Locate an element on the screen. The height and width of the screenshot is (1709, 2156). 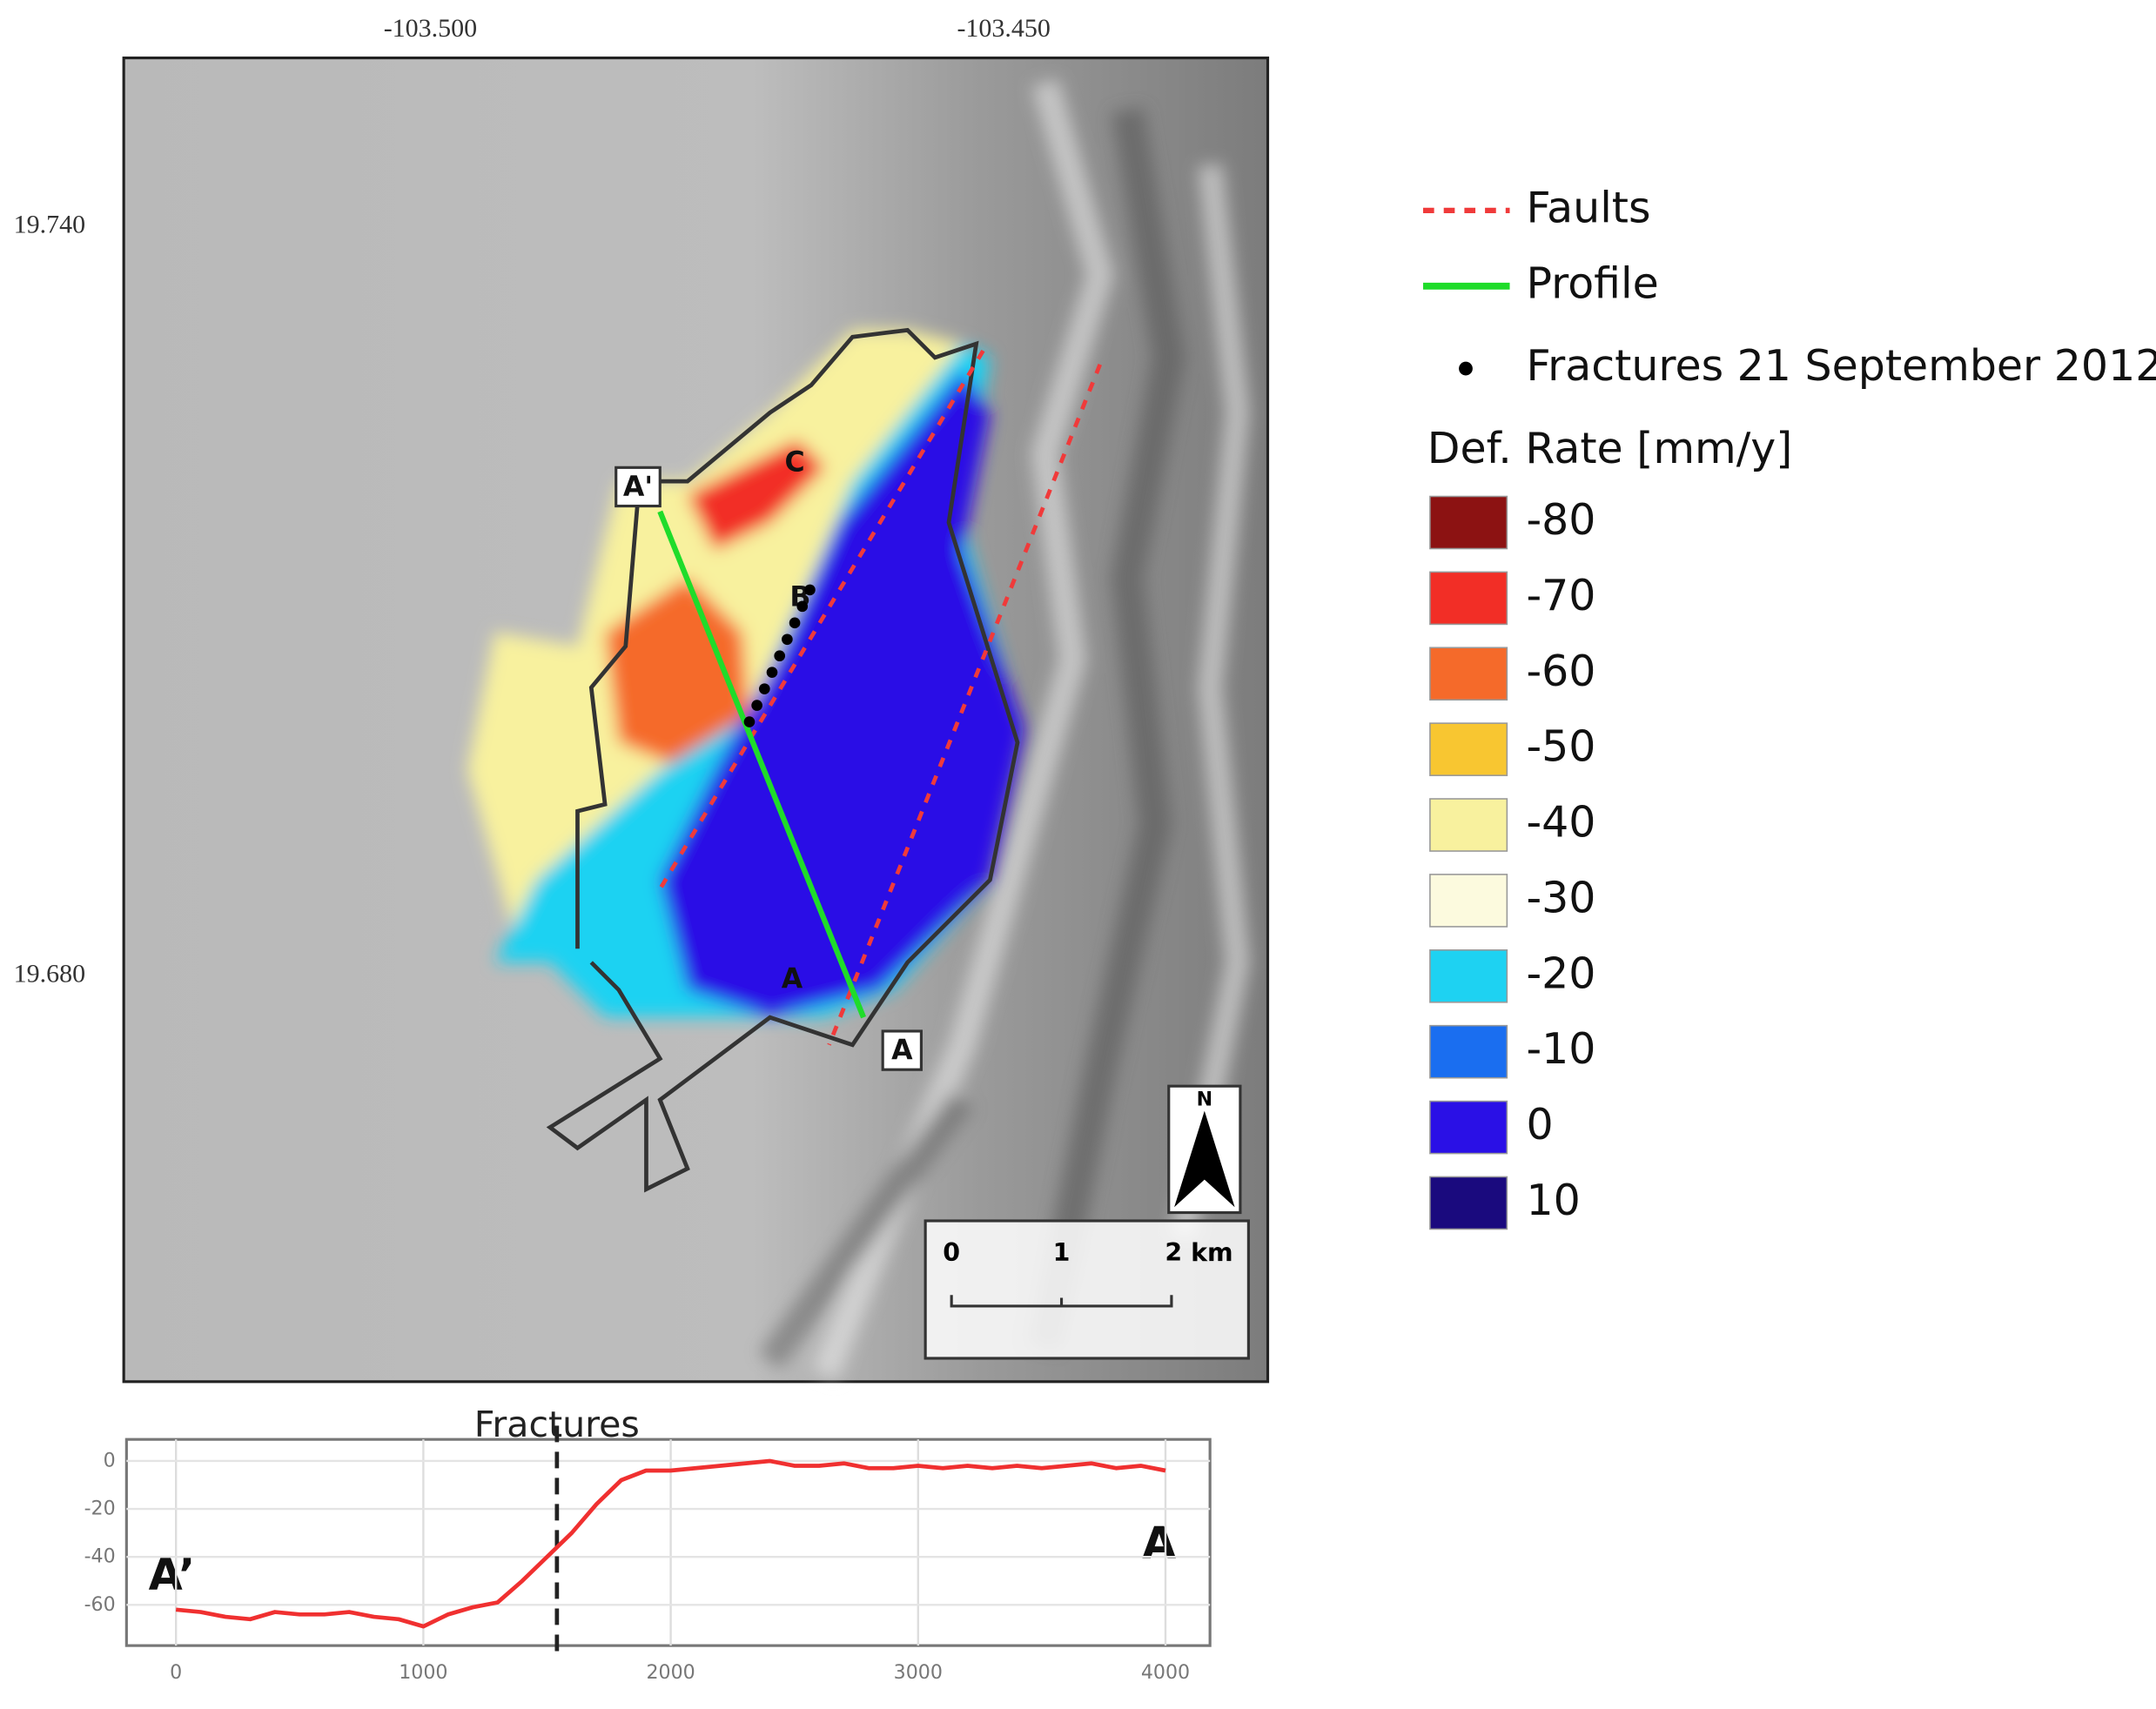
legend-label: Fractures 21 September 2012 is located at coordinates (1841, 366).